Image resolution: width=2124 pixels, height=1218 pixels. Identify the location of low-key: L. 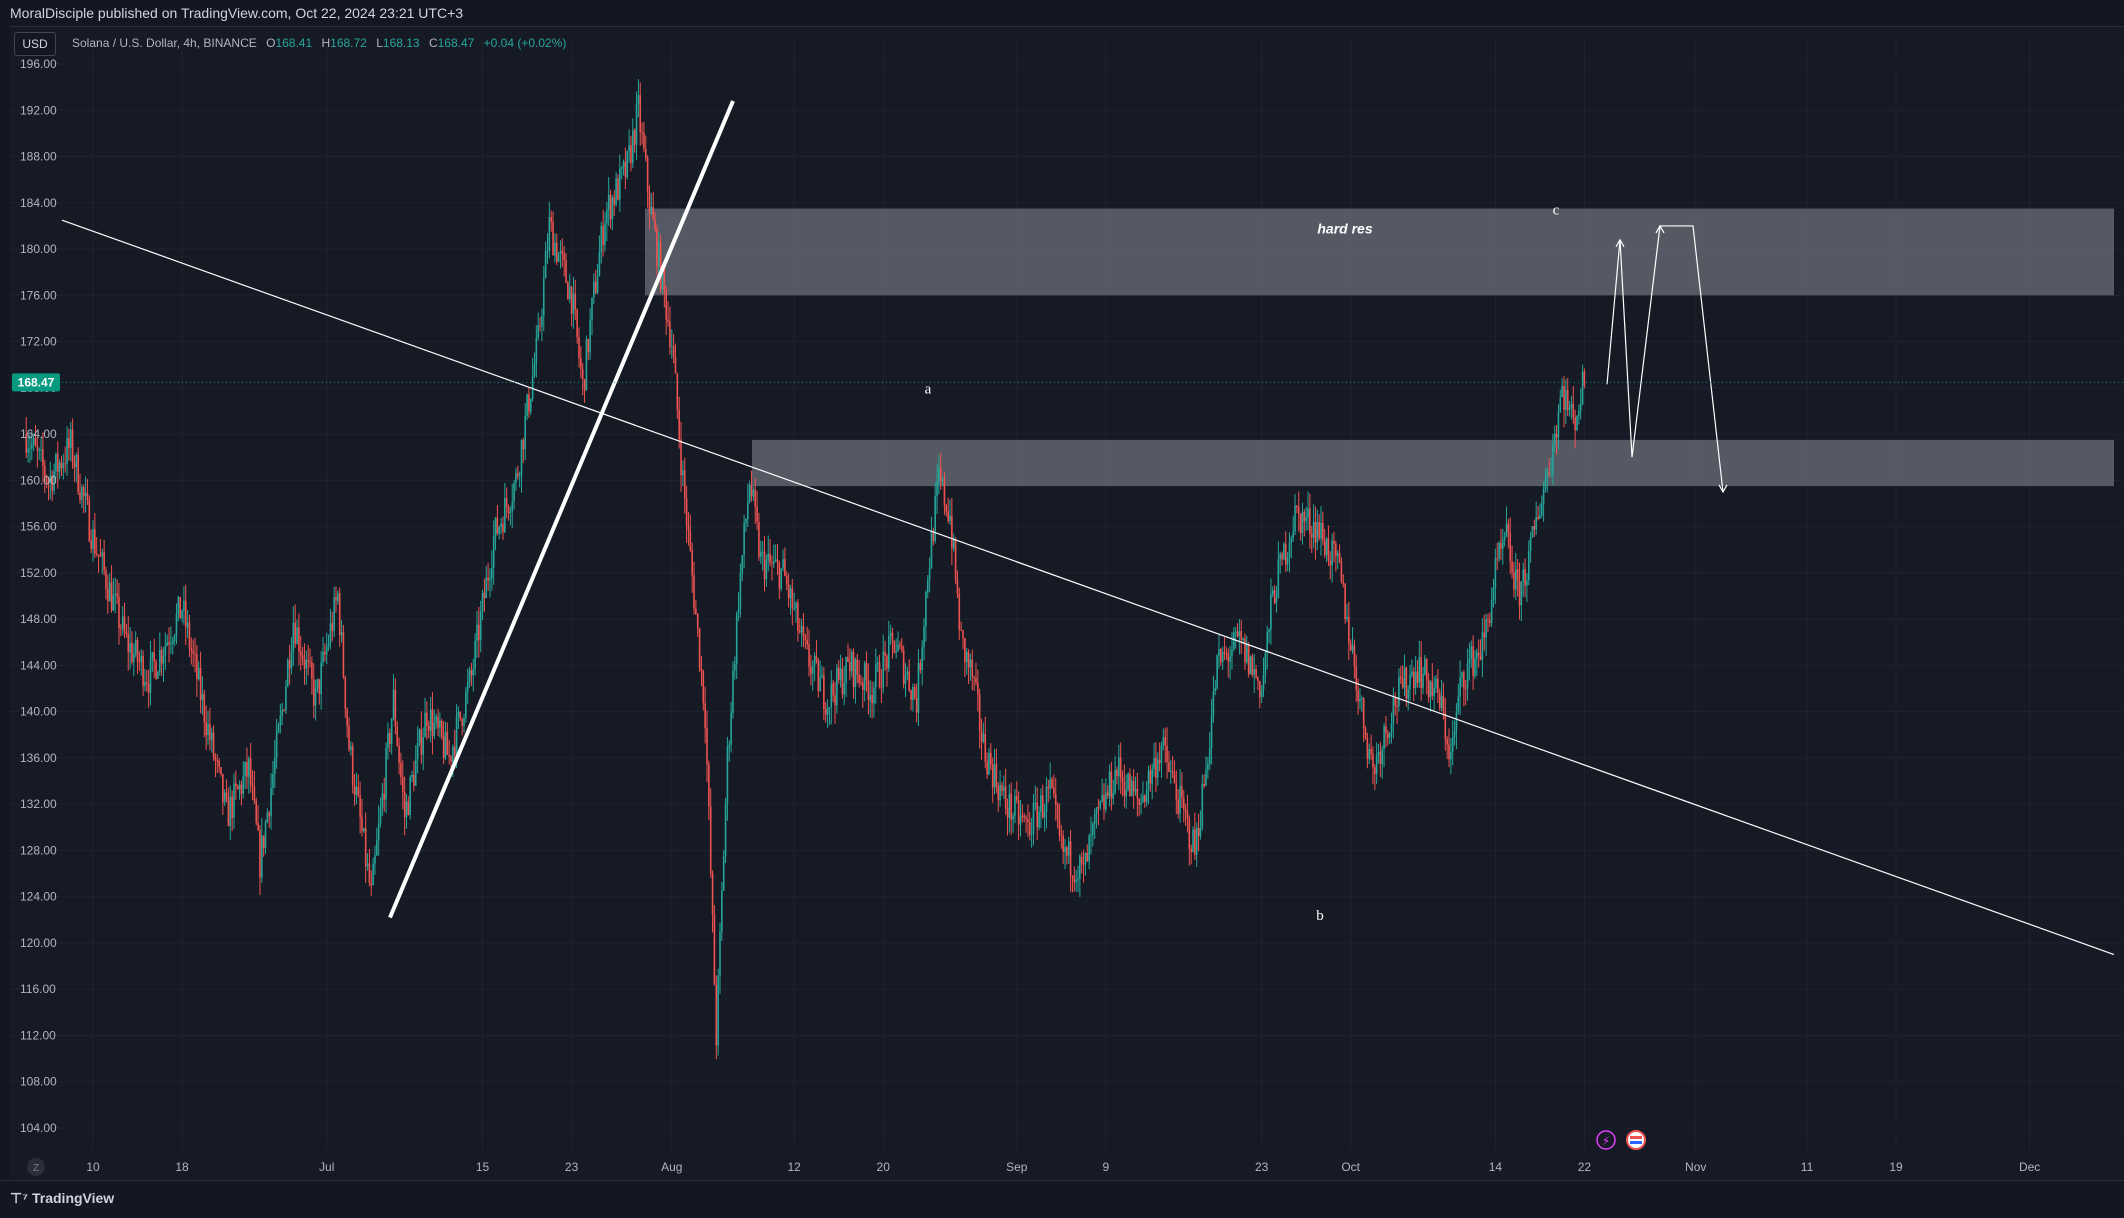
(379, 43).